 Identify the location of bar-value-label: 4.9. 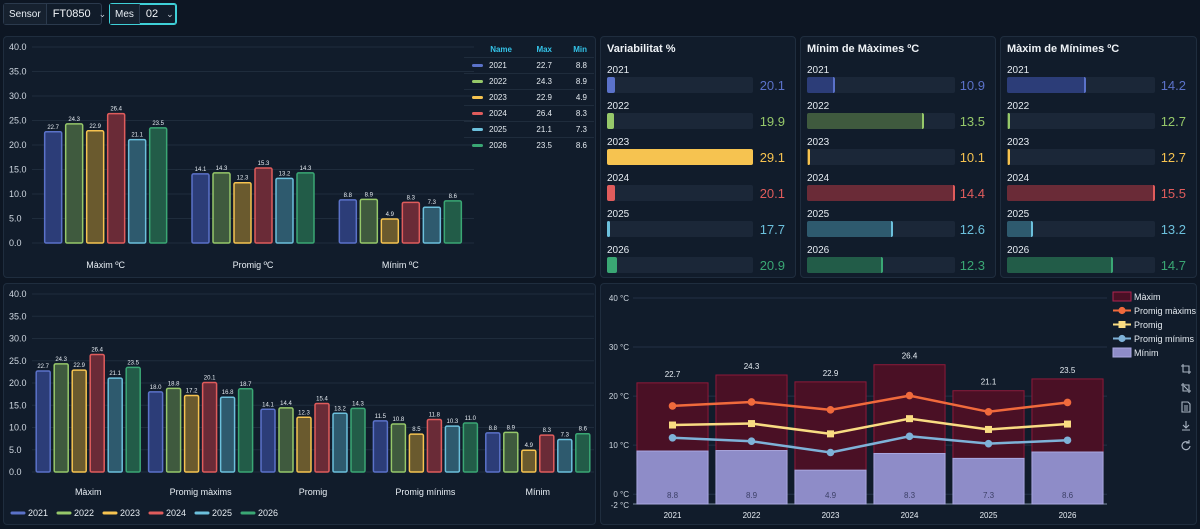
(390, 215).